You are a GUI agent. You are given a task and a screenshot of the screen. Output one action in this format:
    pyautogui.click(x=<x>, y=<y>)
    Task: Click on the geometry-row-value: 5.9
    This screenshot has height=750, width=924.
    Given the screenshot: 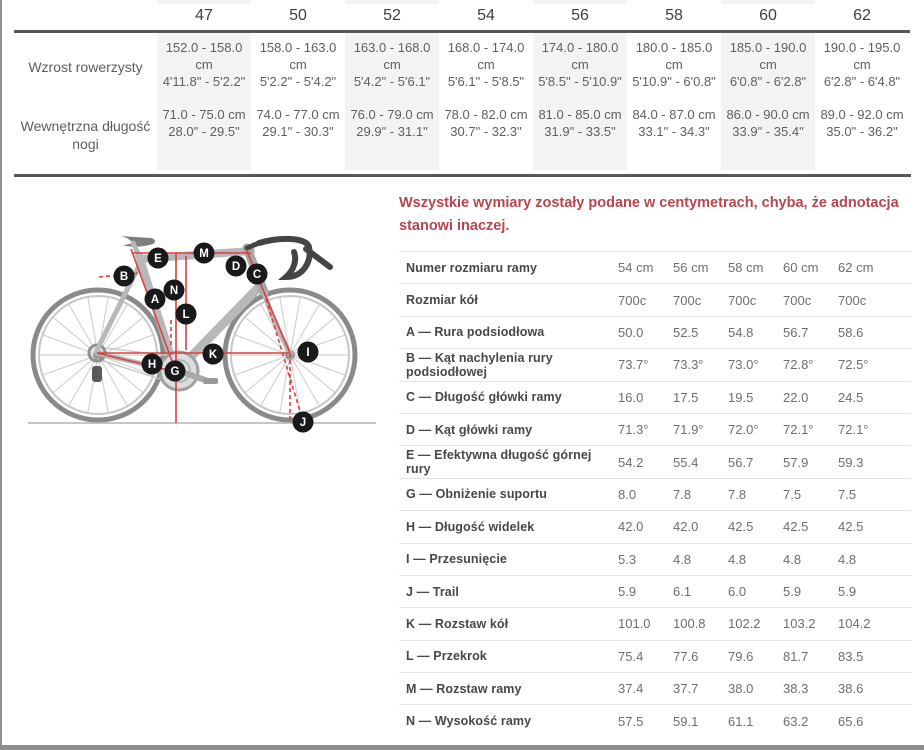 What is the action you would take?
    pyautogui.click(x=792, y=592)
    